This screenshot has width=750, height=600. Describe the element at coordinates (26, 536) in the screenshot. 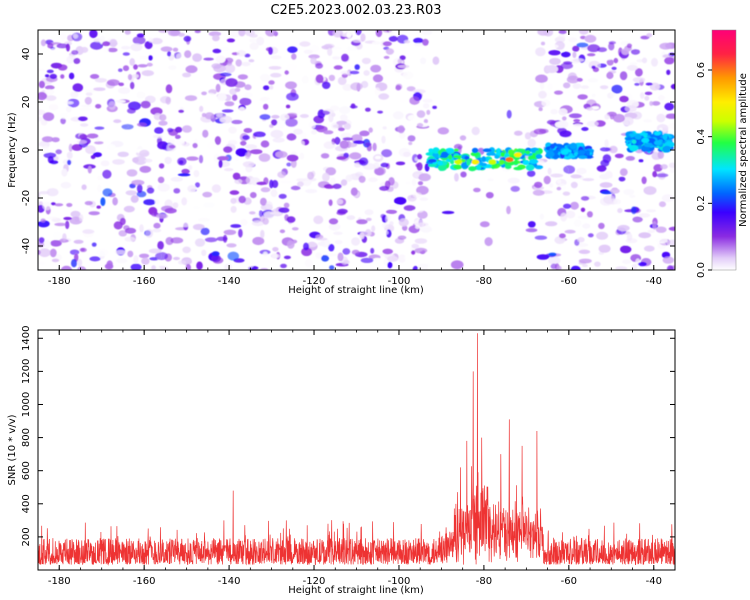

I see `snr-y-tick-label: 200` at that location.